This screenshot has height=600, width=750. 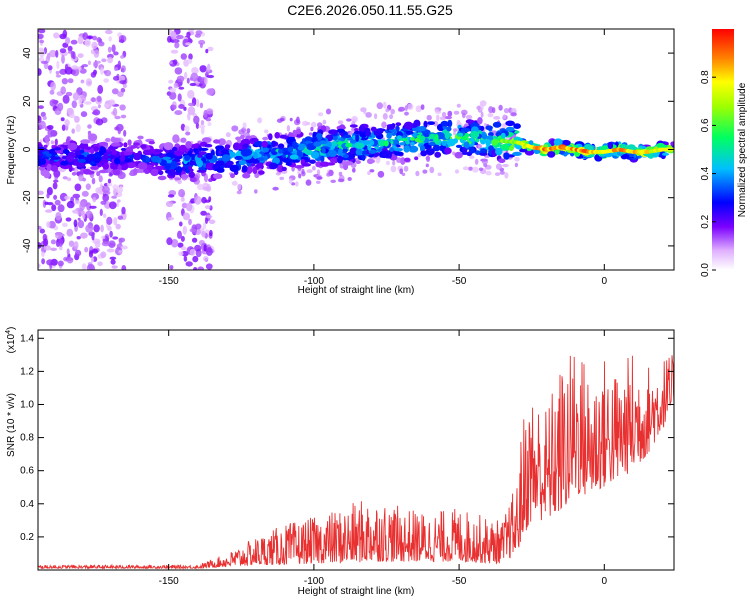 What do you see at coordinates (11, 425) in the screenshot?
I see `snr-y-label: SNR (10 * v/v)` at bounding box center [11, 425].